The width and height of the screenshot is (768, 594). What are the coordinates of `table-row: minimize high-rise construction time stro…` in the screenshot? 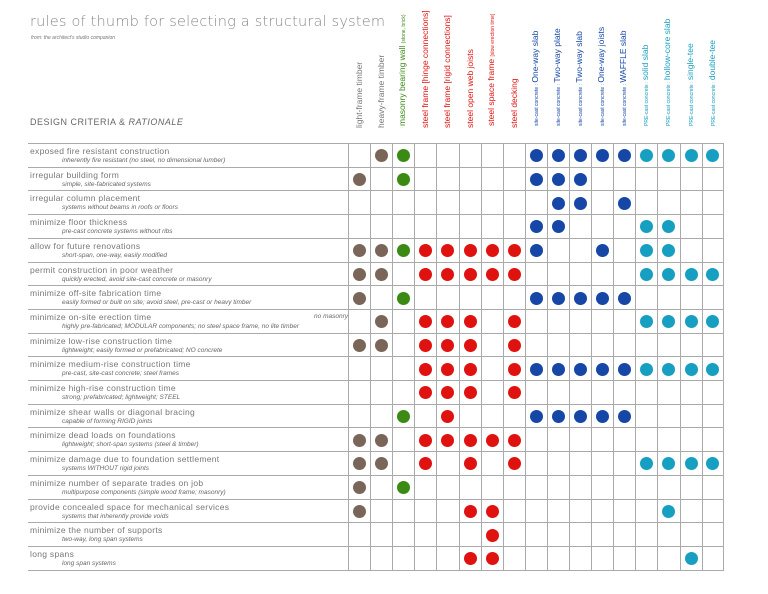 It's located at (376, 392).